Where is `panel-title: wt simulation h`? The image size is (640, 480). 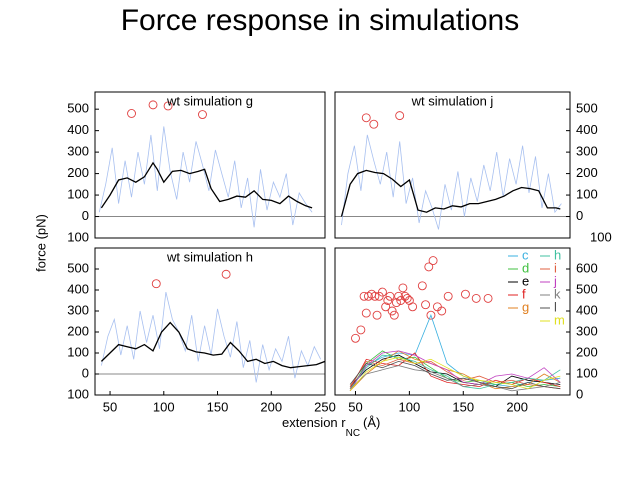 panel-title: wt simulation h is located at coordinates (209, 256).